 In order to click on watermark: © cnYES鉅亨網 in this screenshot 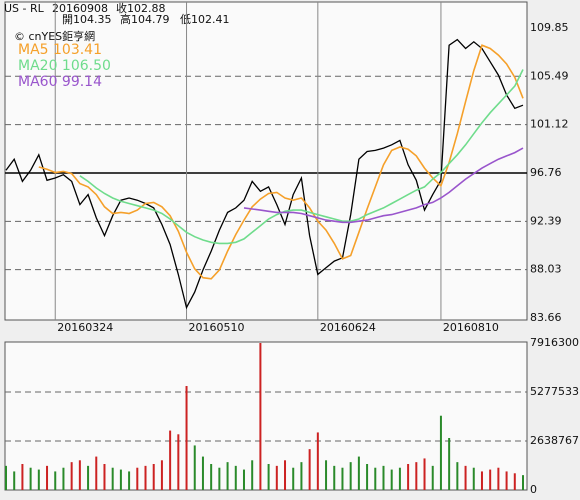, I will do `click(54, 36)`.